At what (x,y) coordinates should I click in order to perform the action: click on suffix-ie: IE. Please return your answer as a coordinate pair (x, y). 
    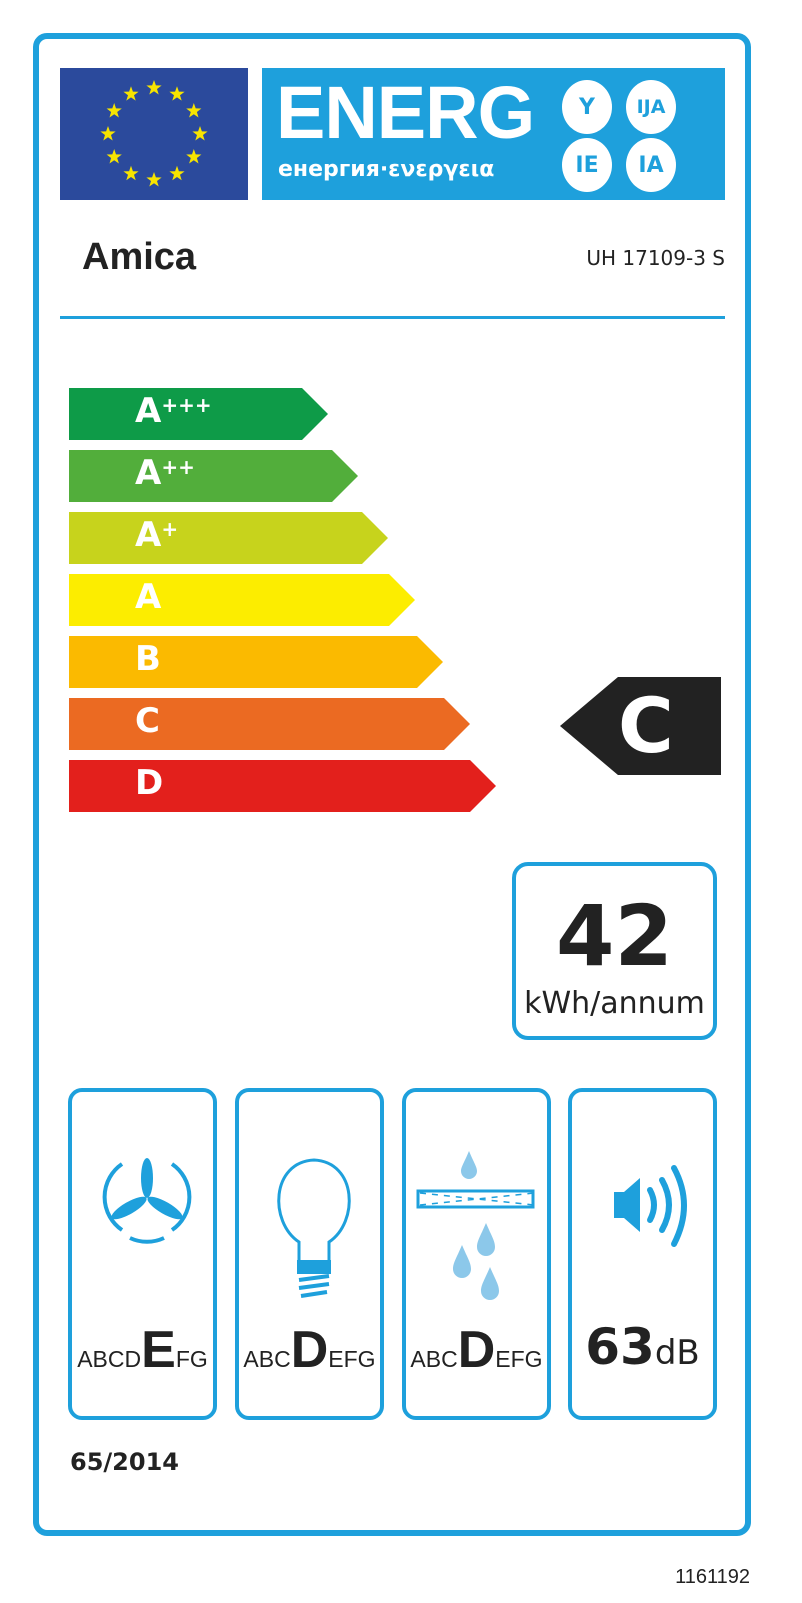
    Looking at the image, I should click on (587, 165).